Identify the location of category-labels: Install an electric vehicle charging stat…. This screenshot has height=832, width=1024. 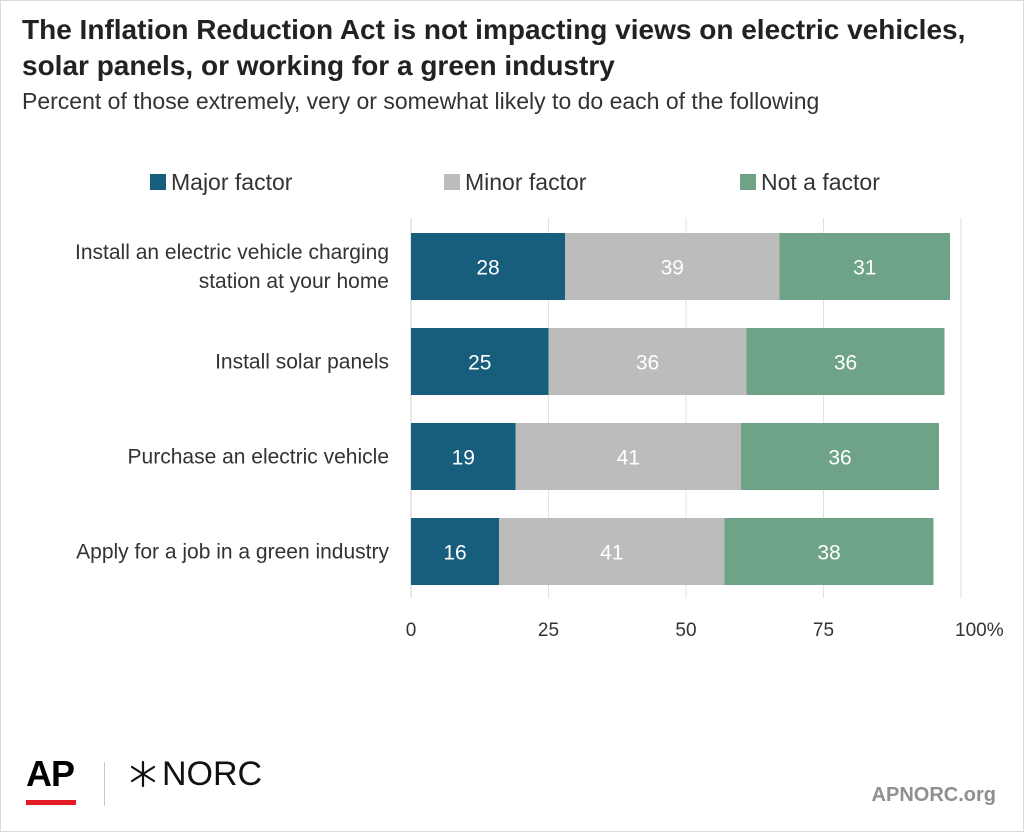
(232, 402).